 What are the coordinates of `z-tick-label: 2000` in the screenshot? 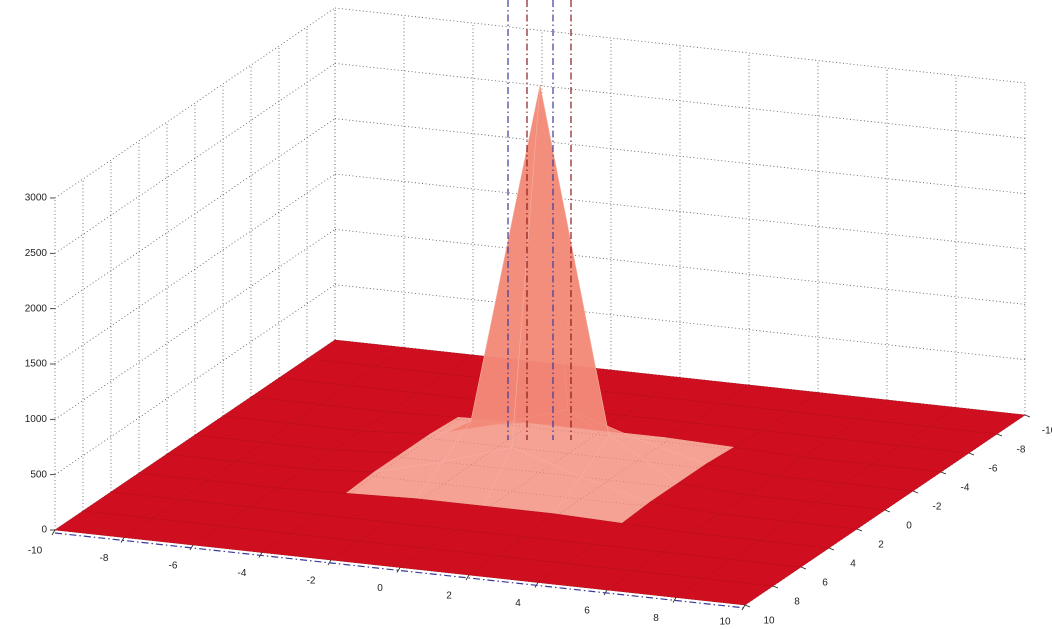 It's located at (36, 308).